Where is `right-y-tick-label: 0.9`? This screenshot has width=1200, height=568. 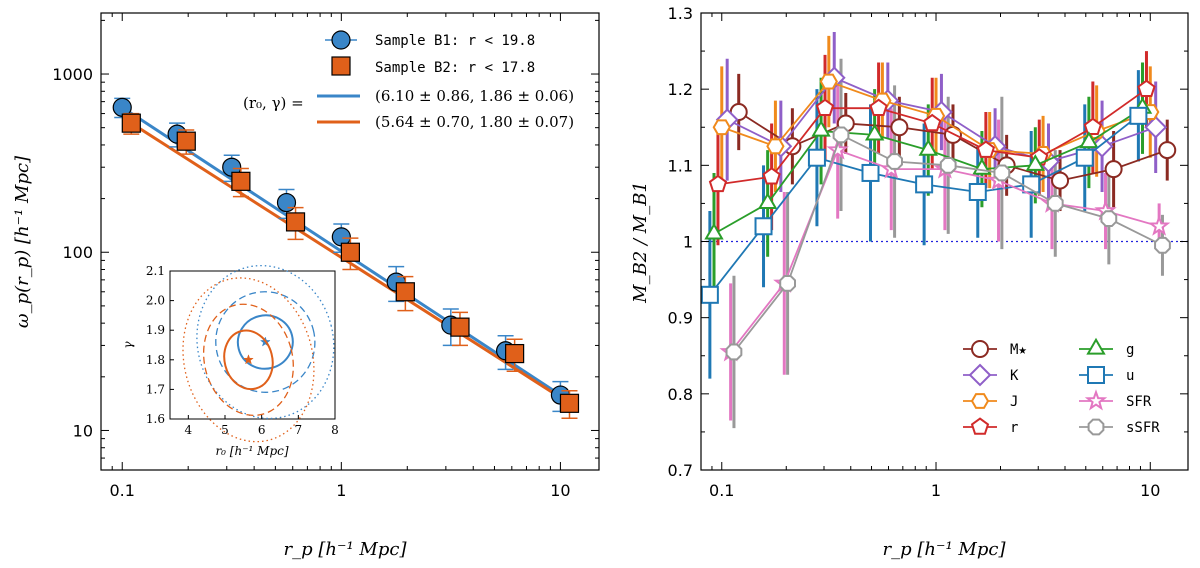
right-y-tick-label: 0.9 is located at coordinates (680, 318).